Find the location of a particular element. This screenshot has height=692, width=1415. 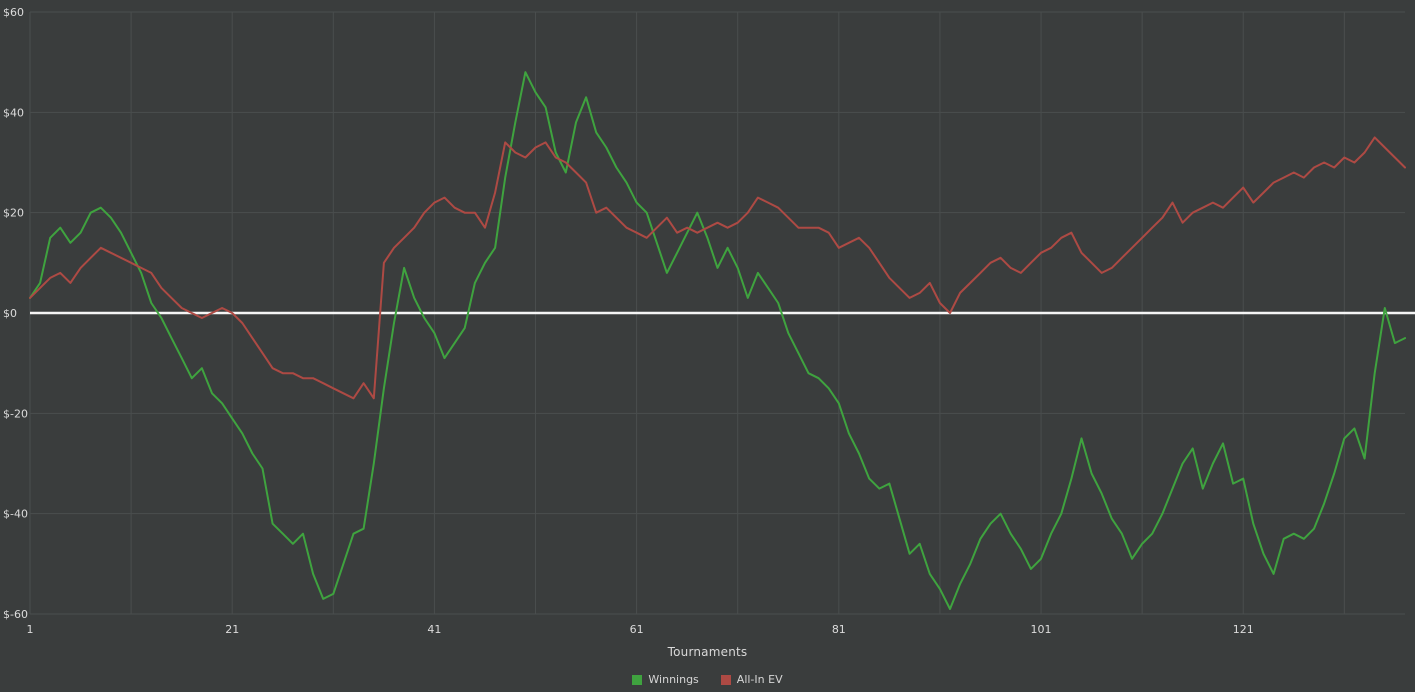

legend-item-winnings: Winnings is located at coordinates (665, 679).